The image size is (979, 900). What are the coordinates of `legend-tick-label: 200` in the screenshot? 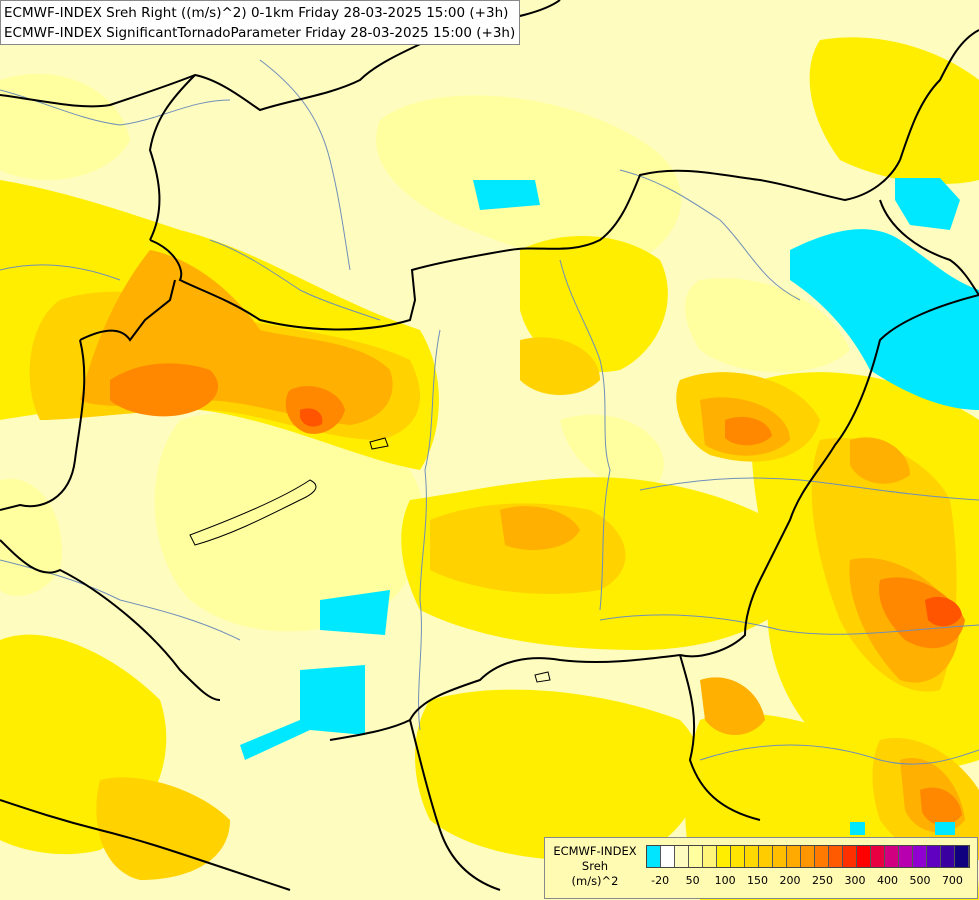 It's located at (790, 880).